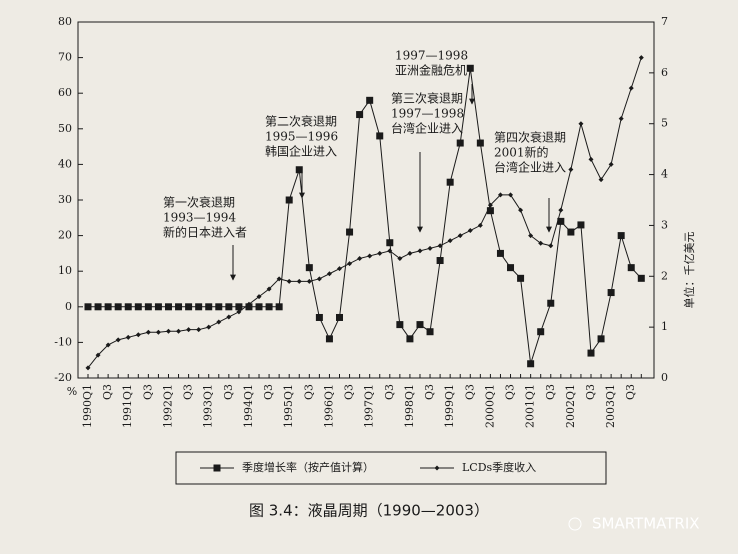  Describe the element at coordinates (65, 128) in the screenshot. I see `y-tick-label: 50` at that location.